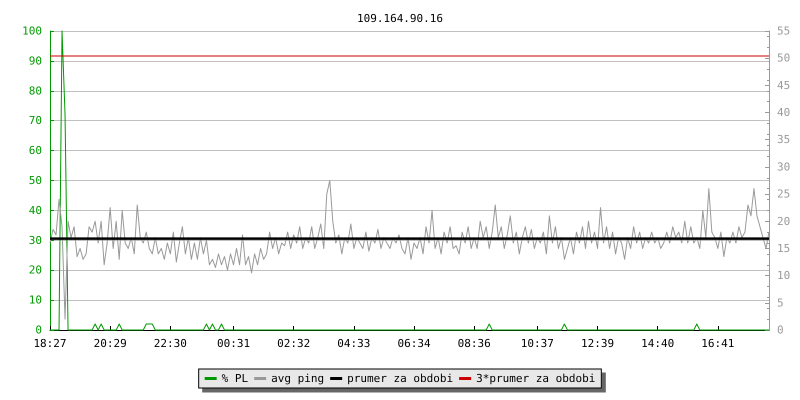  I want to click on x-tick-label: 06:34, so click(414, 343).